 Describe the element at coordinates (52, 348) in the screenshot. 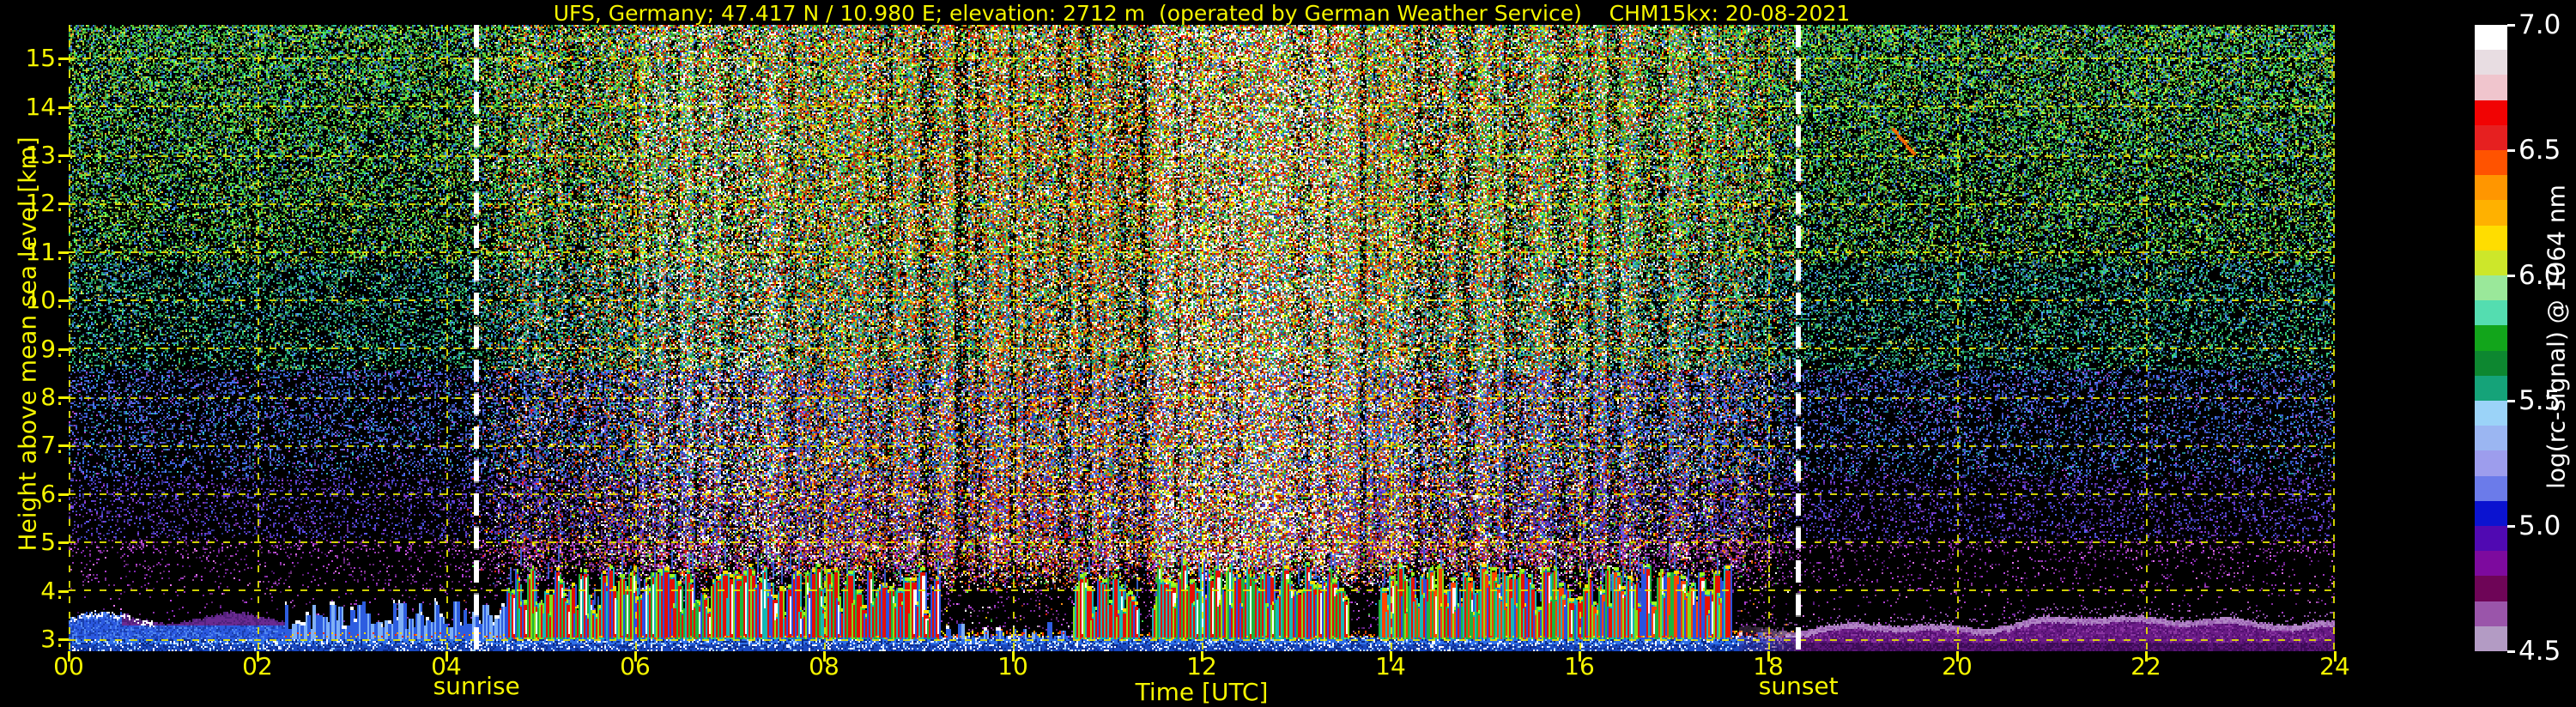

I see `y-tick-label: 9.` at that location.